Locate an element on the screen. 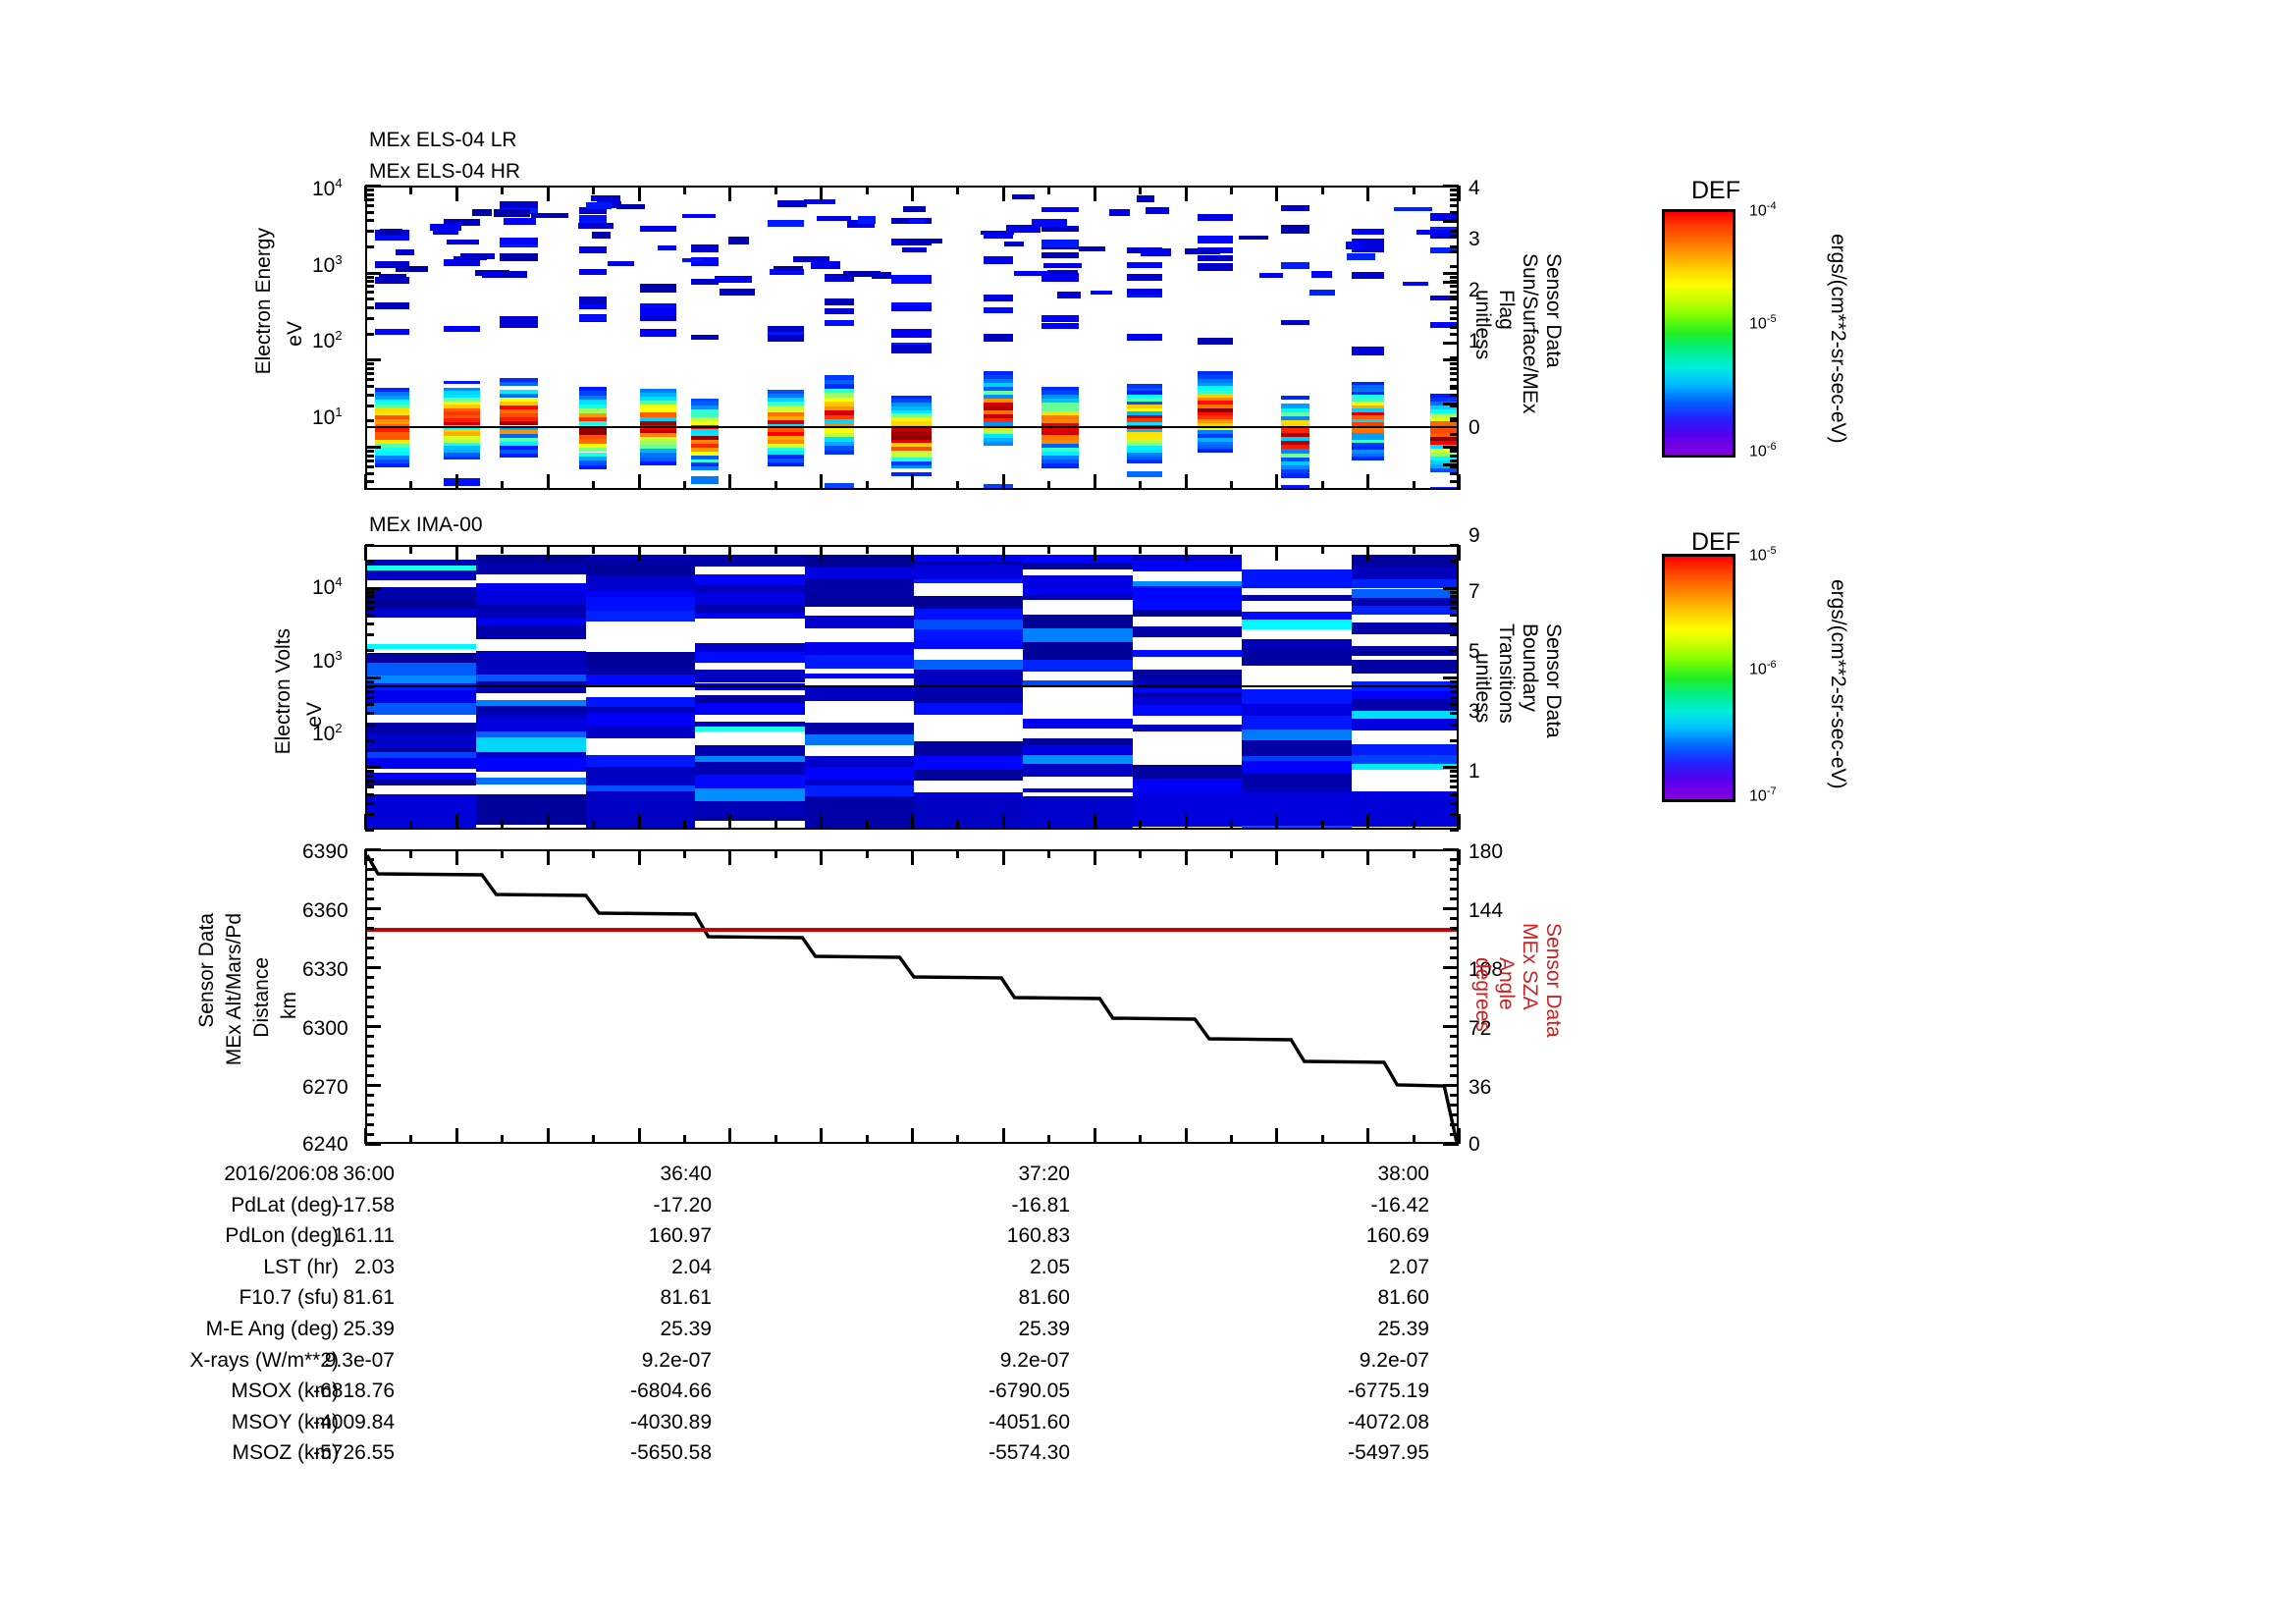 Image resolution: width=2296 pixels, height=1623 pixels. panel3-ytick-6330: 6330 is located at coordinates (325, 969).